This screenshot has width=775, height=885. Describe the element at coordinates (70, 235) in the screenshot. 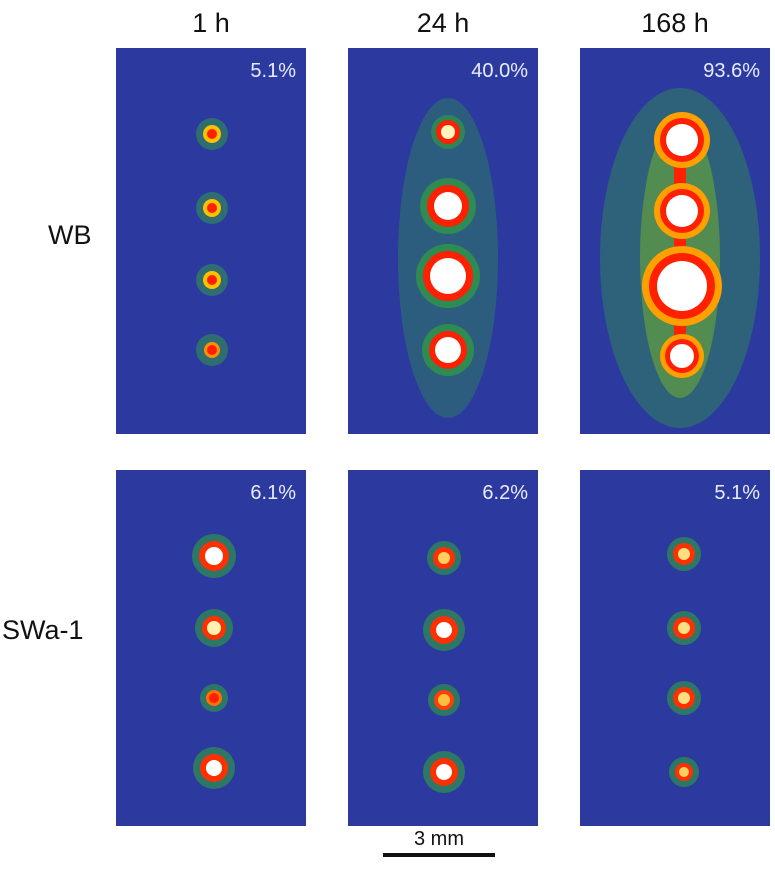

I see `row-label-wb: WB` at that location.